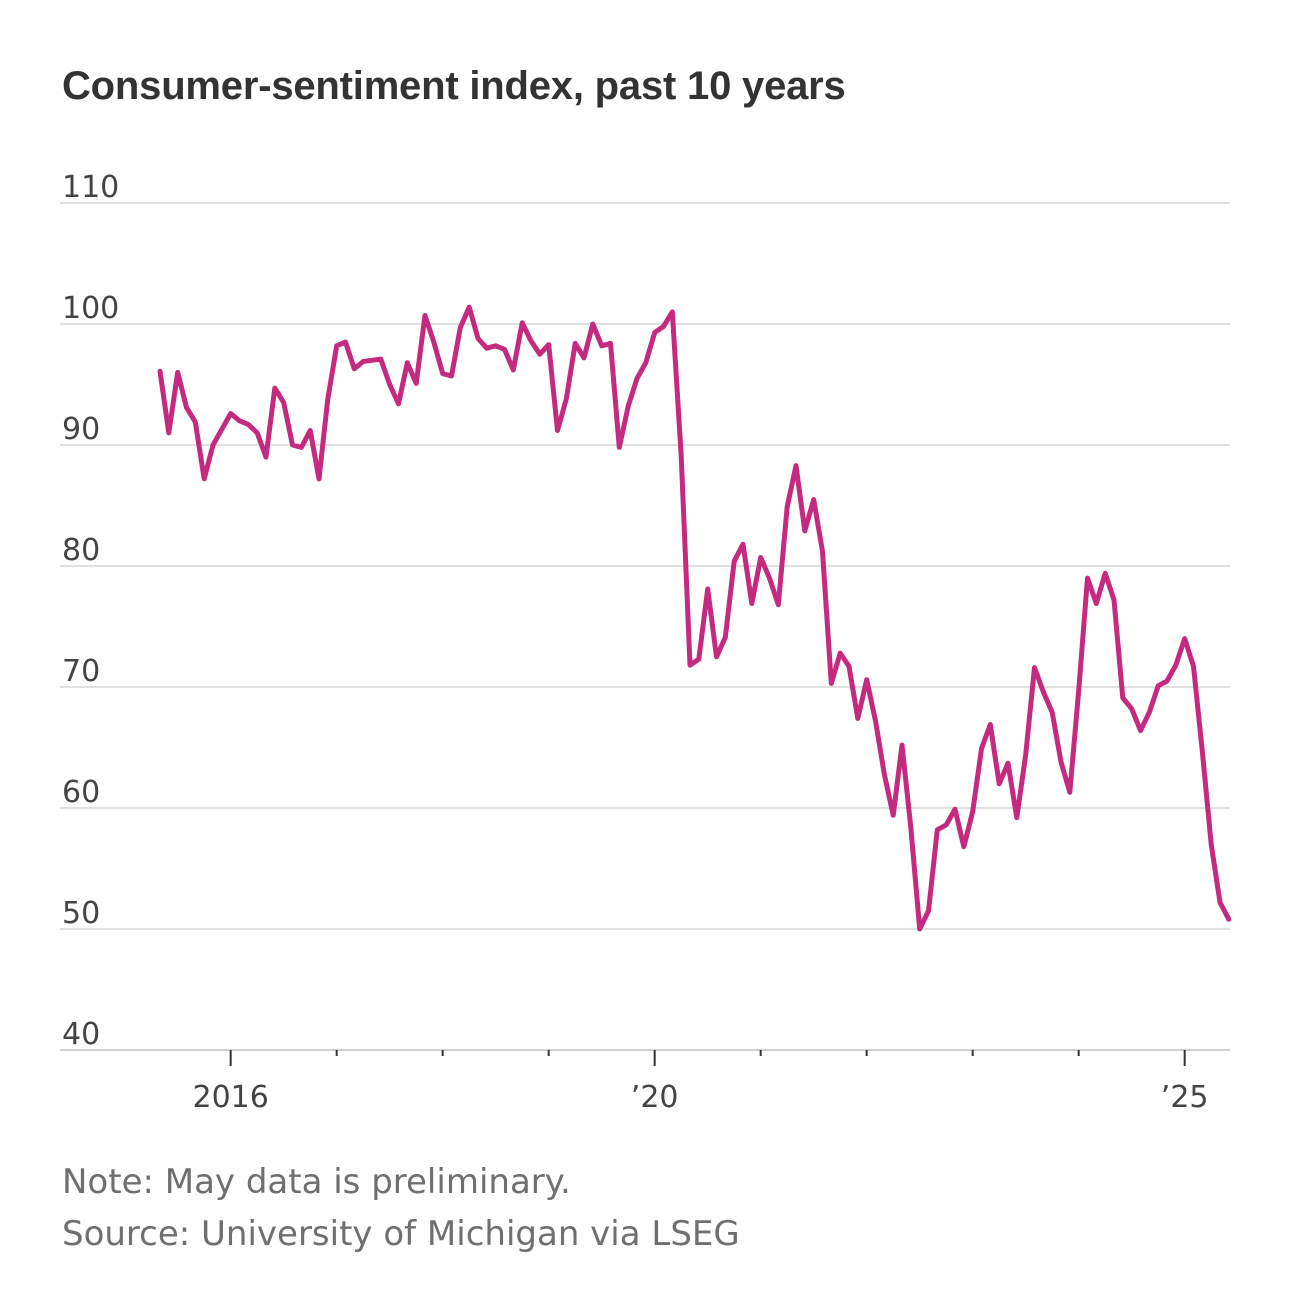 The image size is (1290, 1309). Describe the element at coordinates (81, 550) in the screenshot. I see `y-tick-label-80: 80` at that location.